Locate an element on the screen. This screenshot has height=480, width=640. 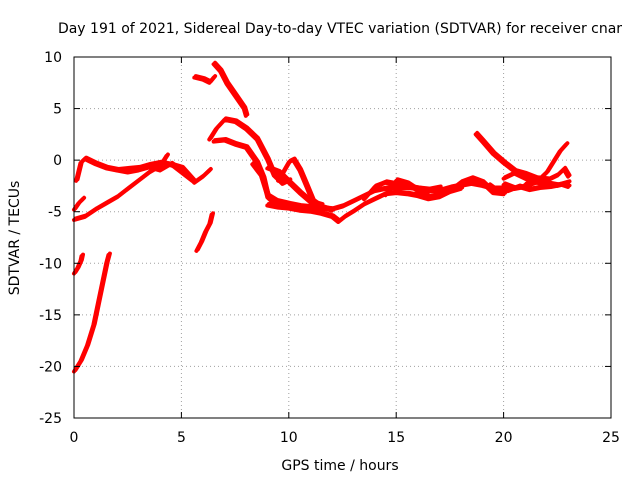
series-arc-12-texture is located at coordinates (379, 185).